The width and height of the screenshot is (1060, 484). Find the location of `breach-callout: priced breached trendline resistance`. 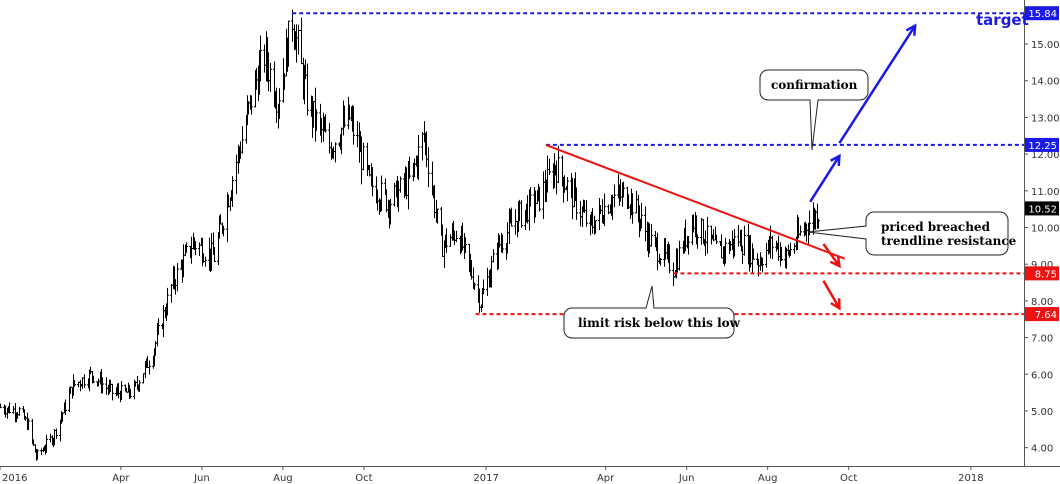

breach-callout: priced breached trendline resistance is located at coordinates (912, 233).